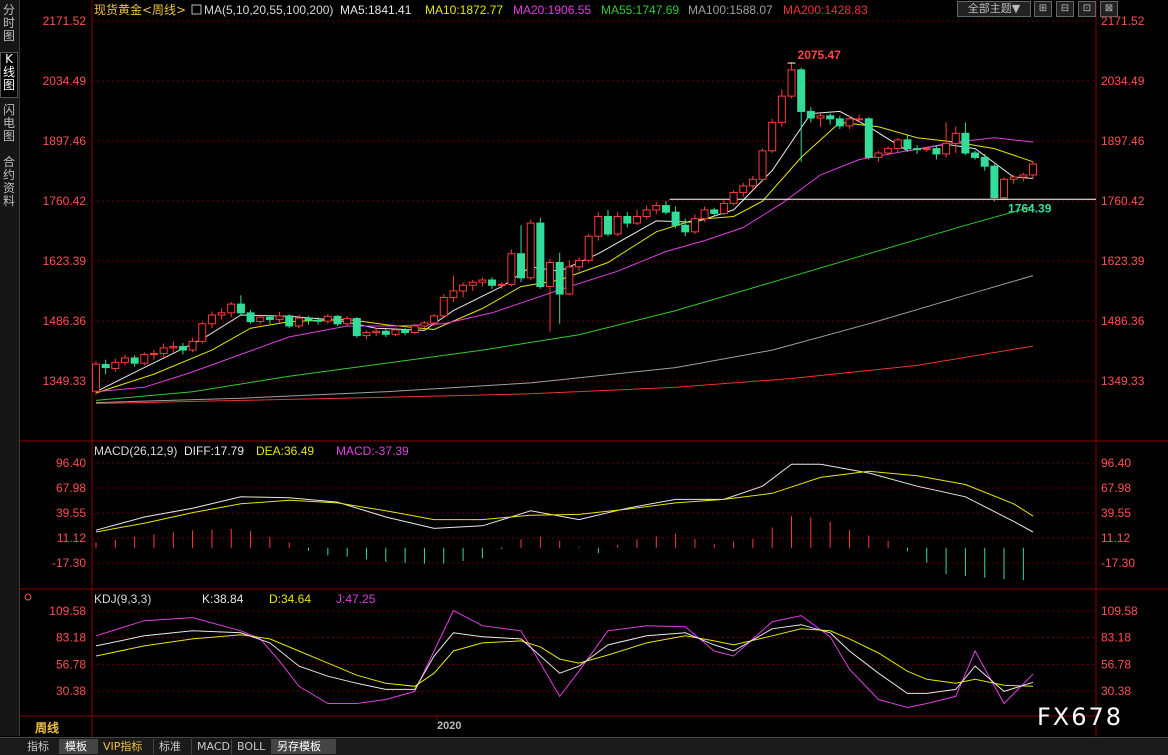  Describe the element at coordinates (8, 23) in the screenshot. I see `tab-time-sharing: 分时图` at that location.